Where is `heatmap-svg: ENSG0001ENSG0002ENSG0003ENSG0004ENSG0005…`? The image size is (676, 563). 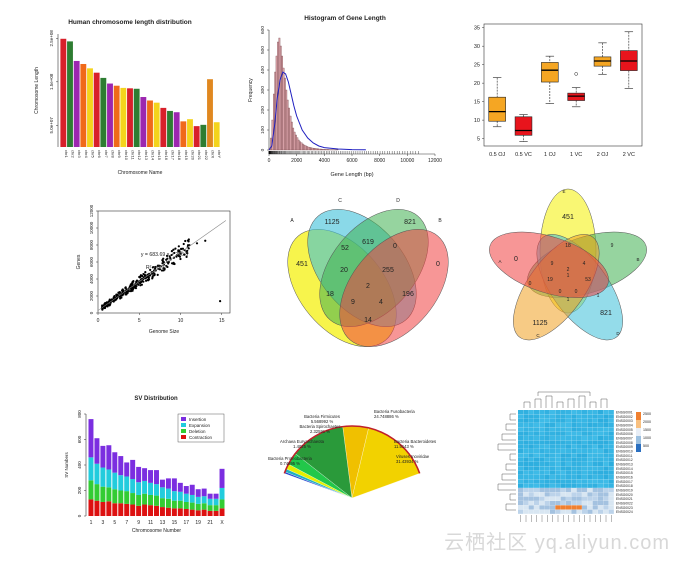 heatmap-svg: ENSG0001ENSG0002ENSG0003ENSG0004ENSG0005… is located at coordinates (574, 456).